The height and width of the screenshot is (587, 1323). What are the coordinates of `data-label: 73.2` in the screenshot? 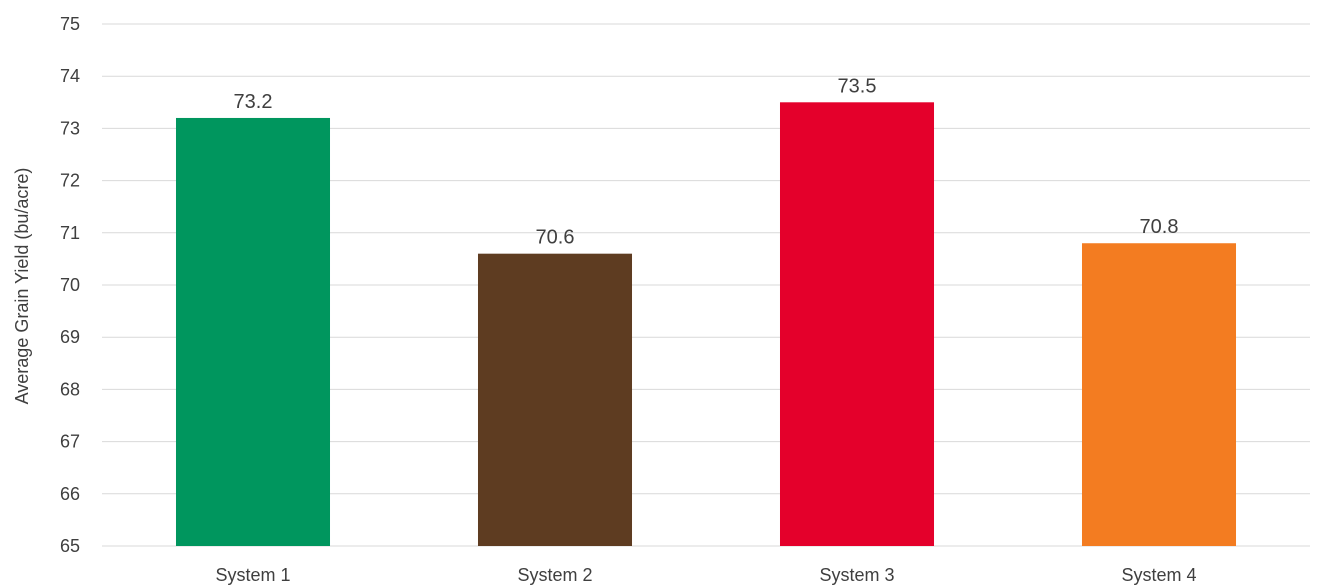 It's located at (253, 102).